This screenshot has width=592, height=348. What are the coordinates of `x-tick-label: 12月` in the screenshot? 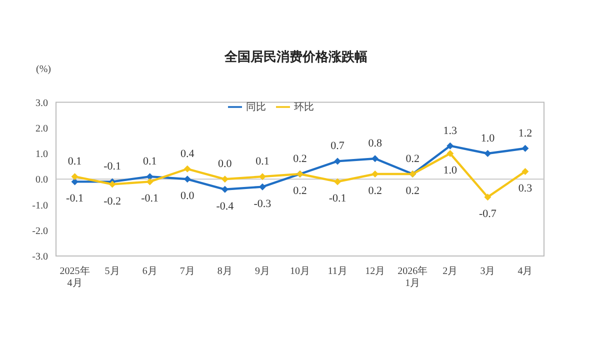 It's located at (375, 271).